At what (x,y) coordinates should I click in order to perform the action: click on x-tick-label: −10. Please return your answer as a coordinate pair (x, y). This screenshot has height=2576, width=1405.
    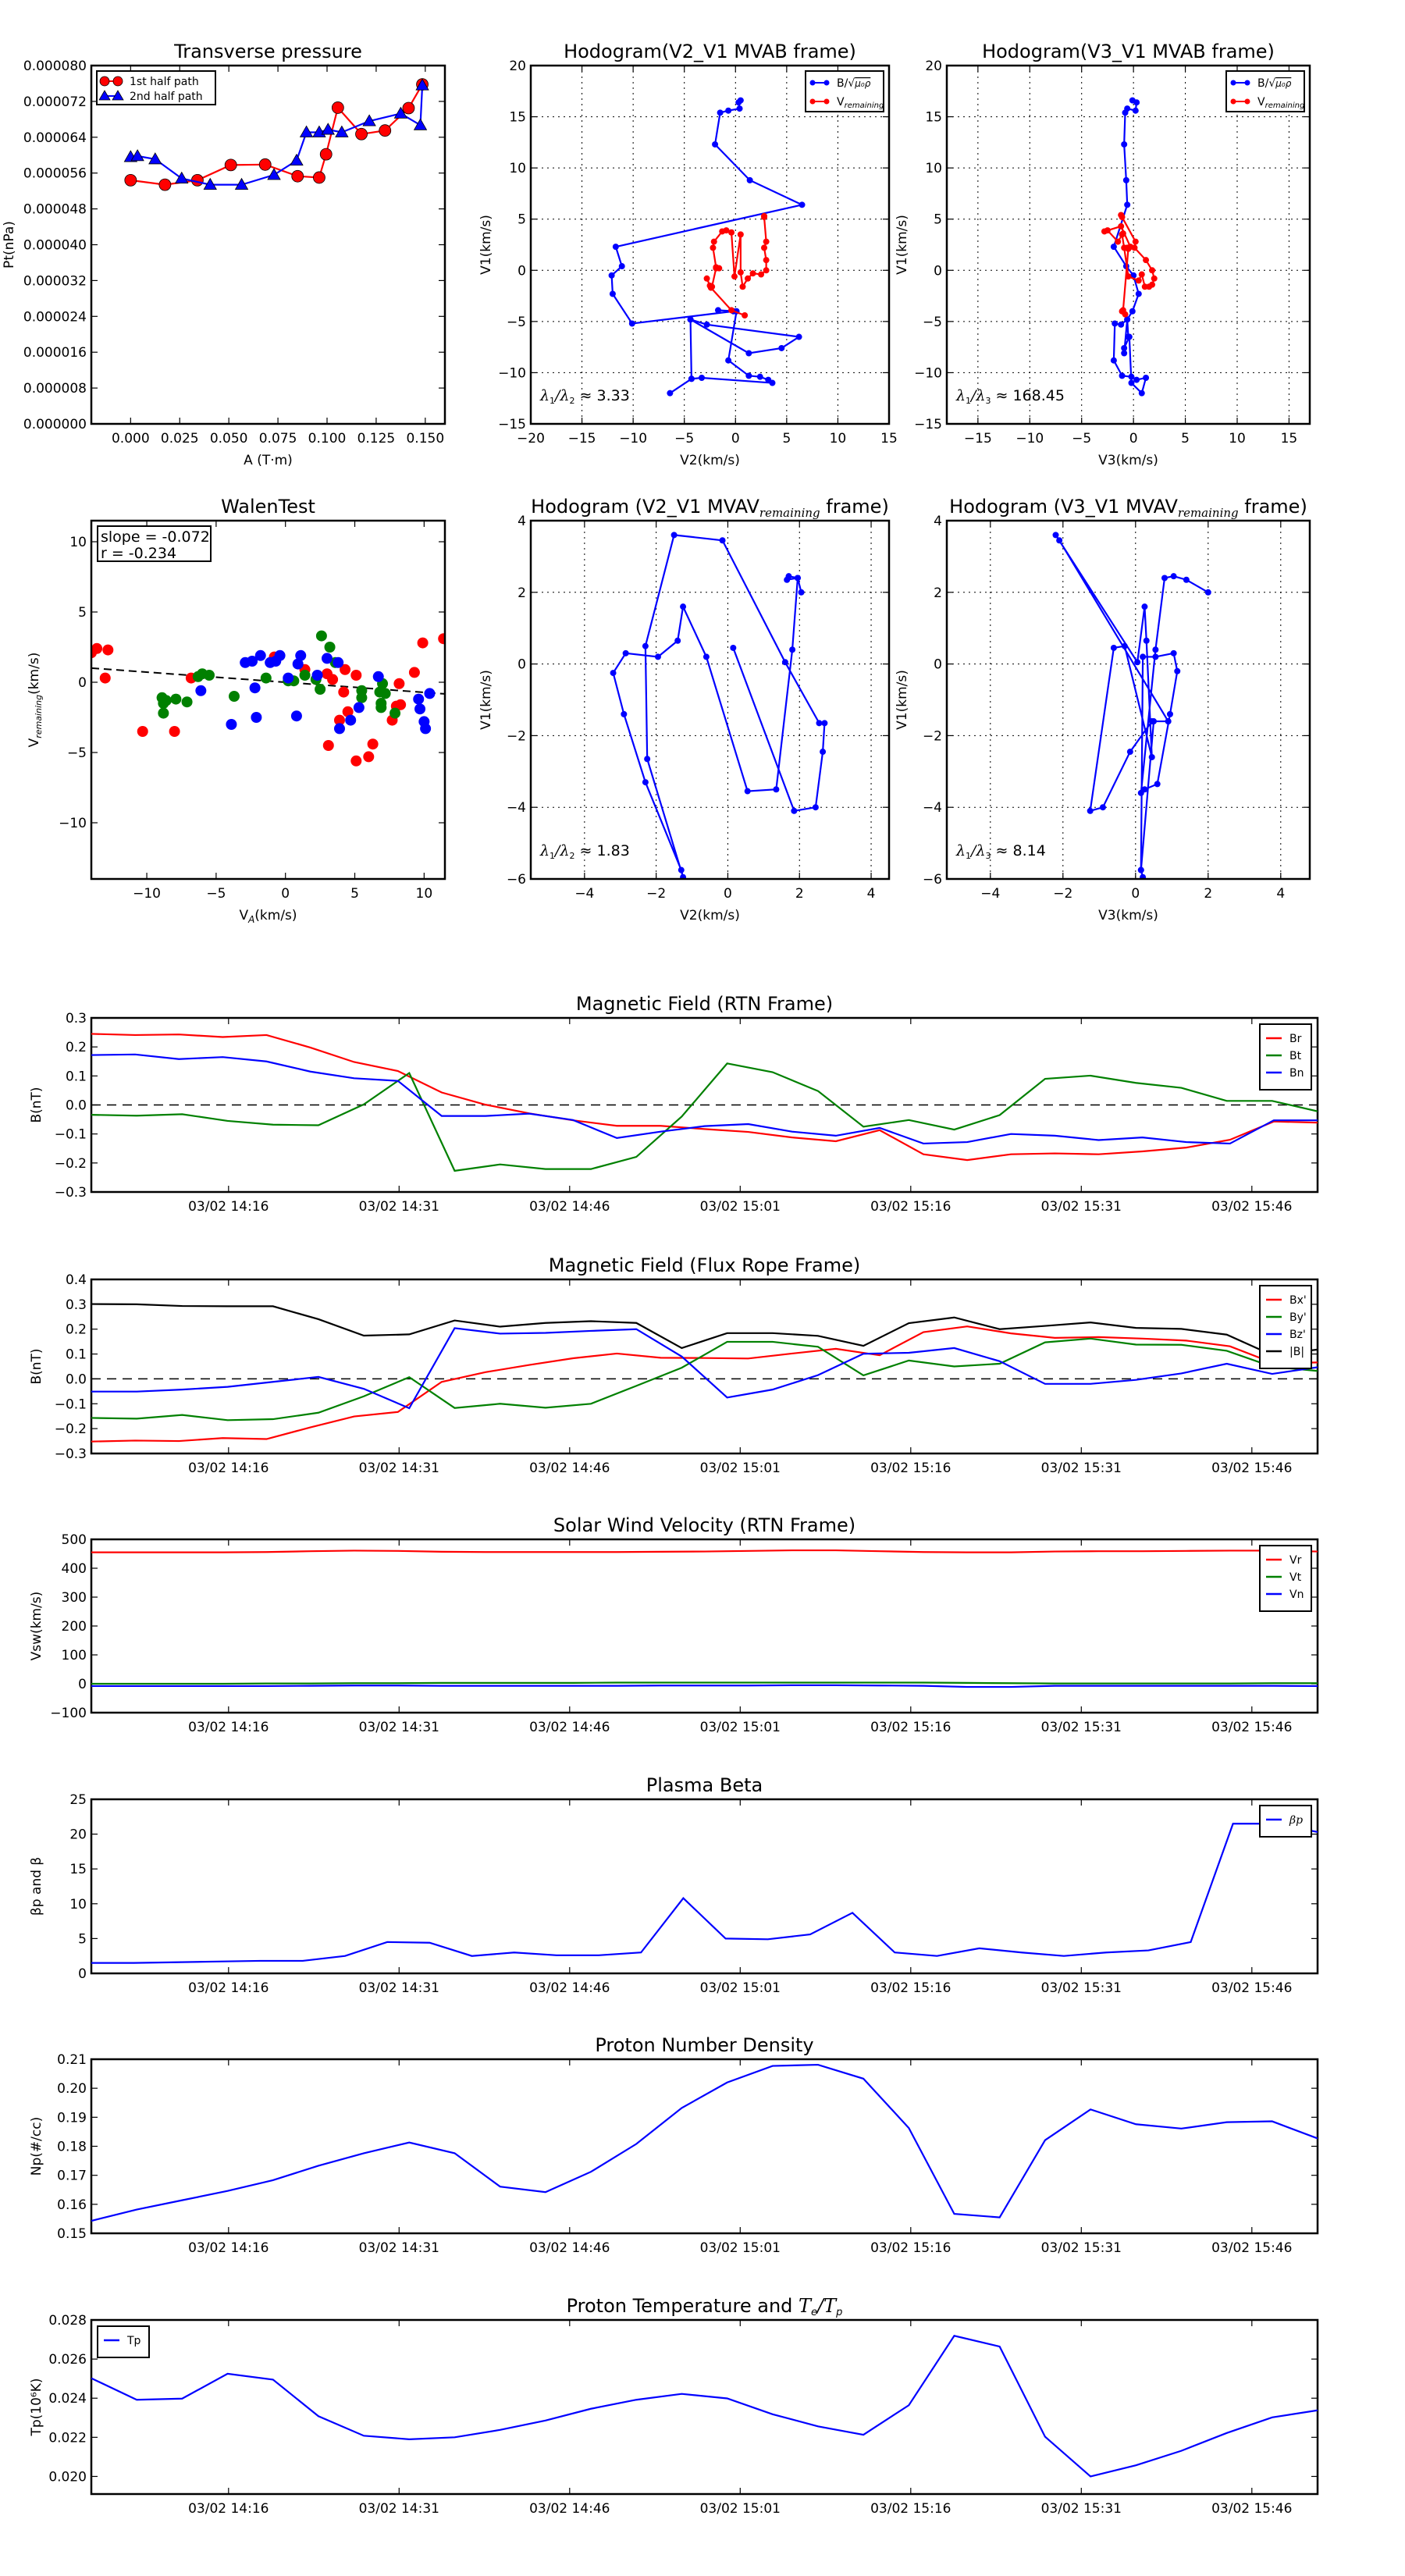
    Looking at the image, I should click on (147, 894).